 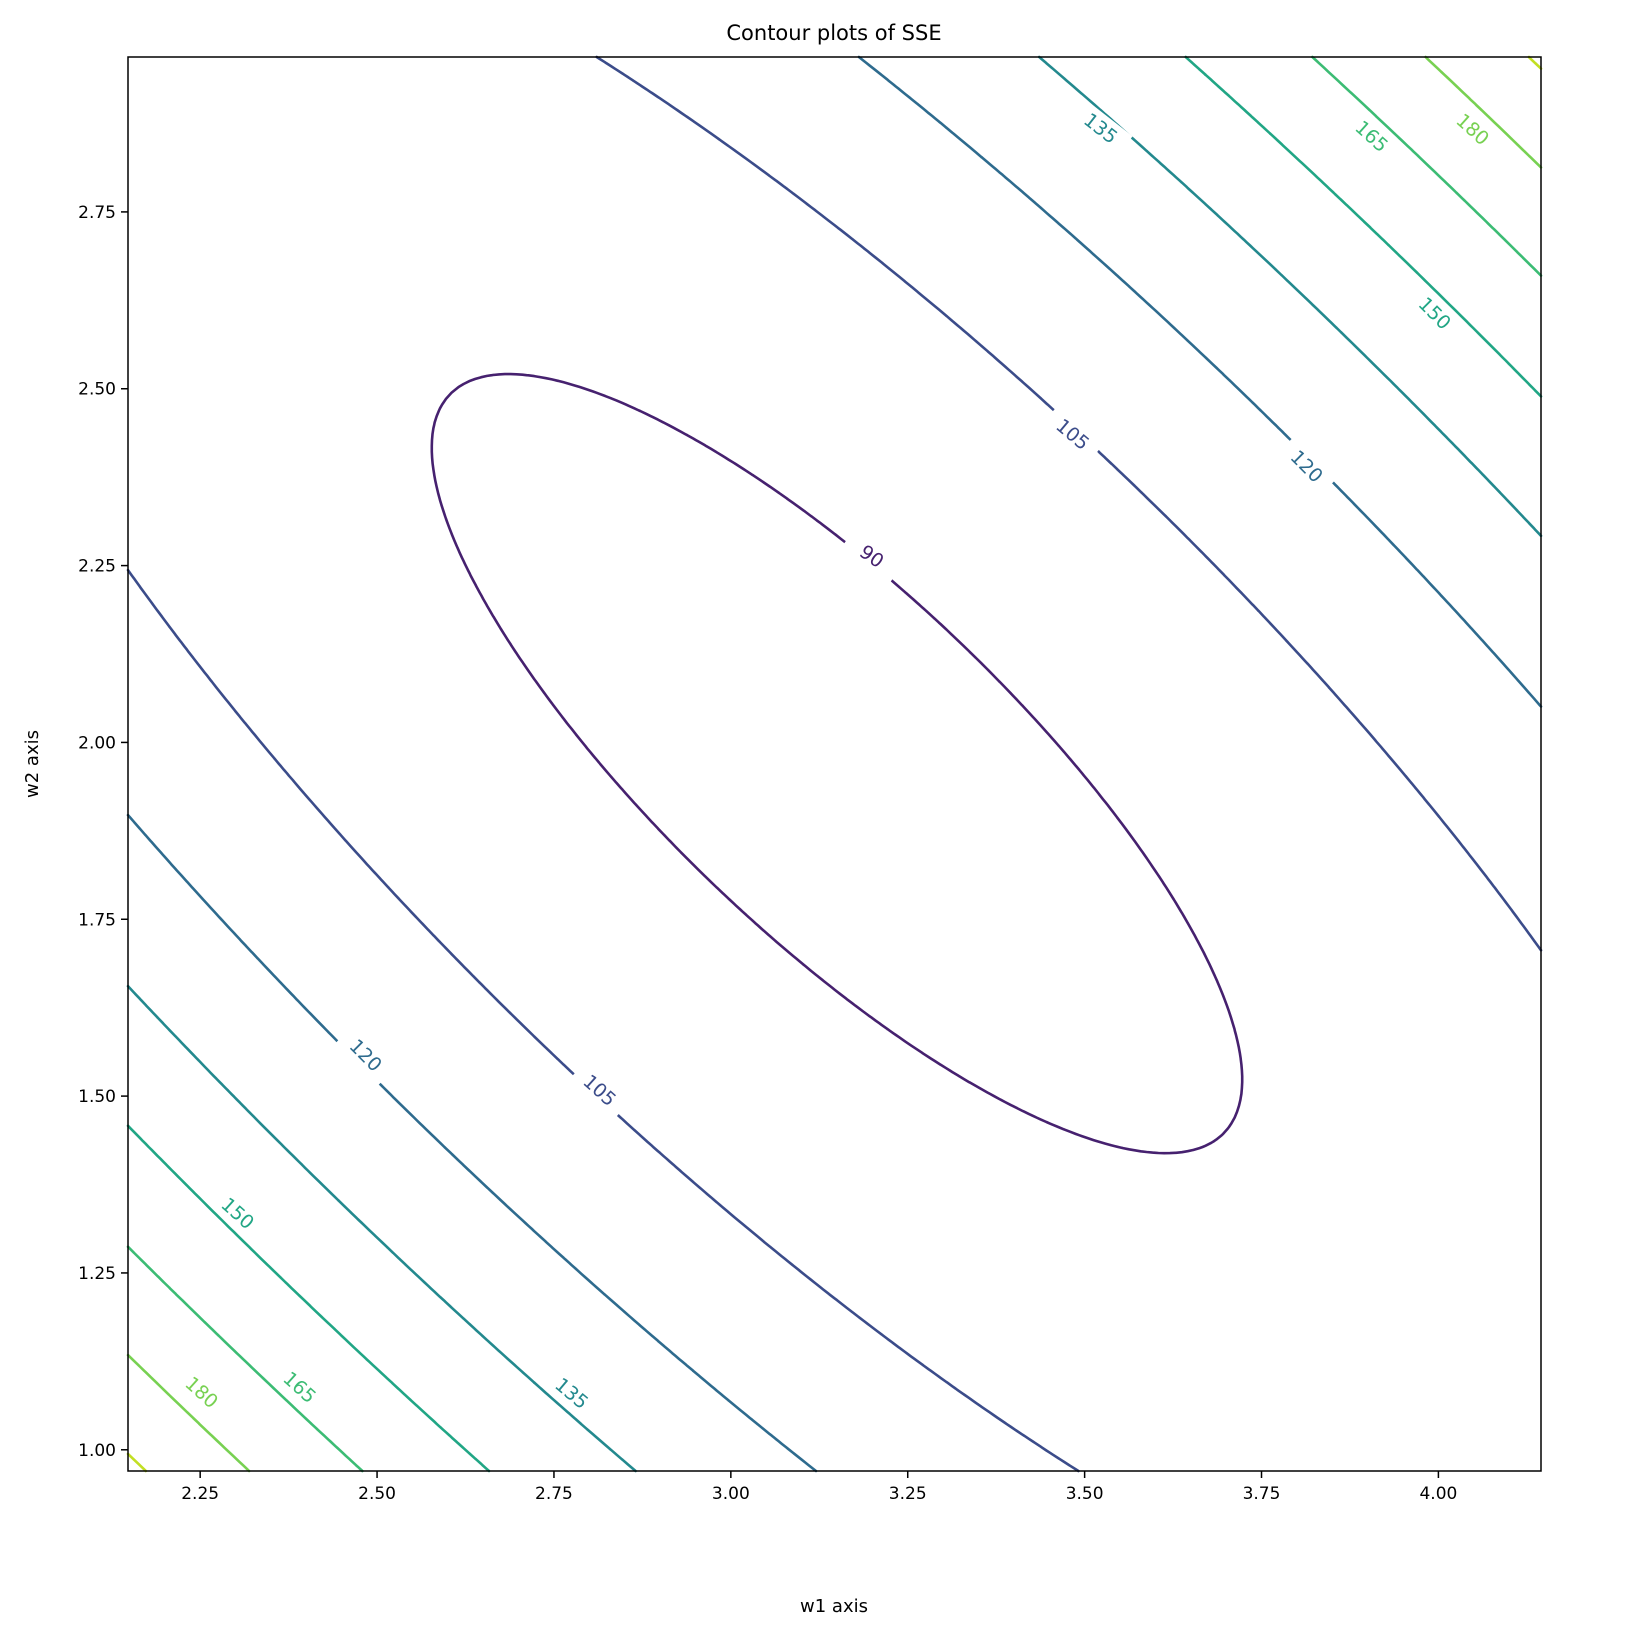 What do you see at coordinates (97, 1274) in the screenshot?
I see `y-tick-label: 1.25` at bounding box center [97, 1274].